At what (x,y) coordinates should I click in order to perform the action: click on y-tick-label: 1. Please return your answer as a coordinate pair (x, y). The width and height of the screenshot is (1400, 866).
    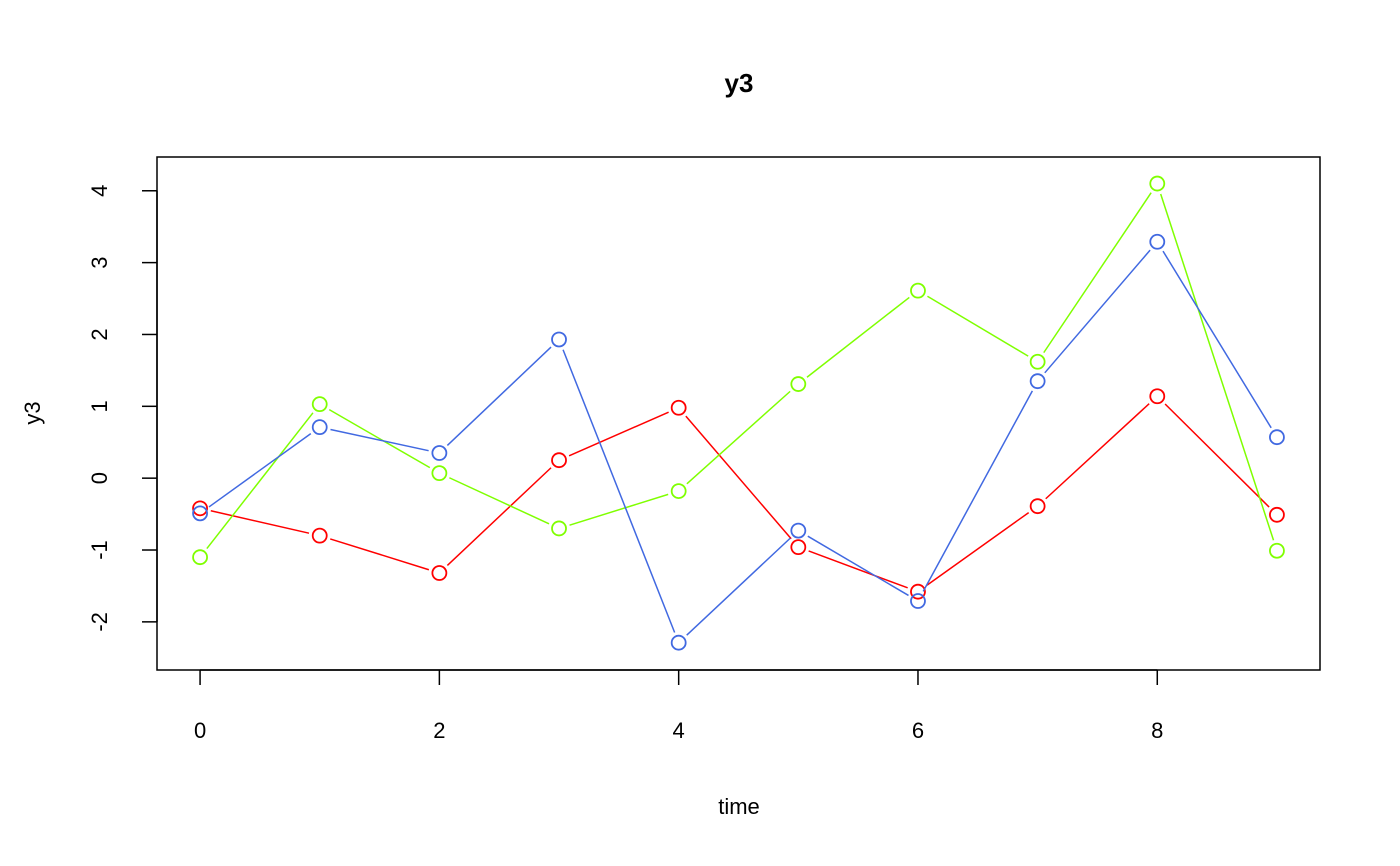
    Looking at the image, I should click on (99, 406).